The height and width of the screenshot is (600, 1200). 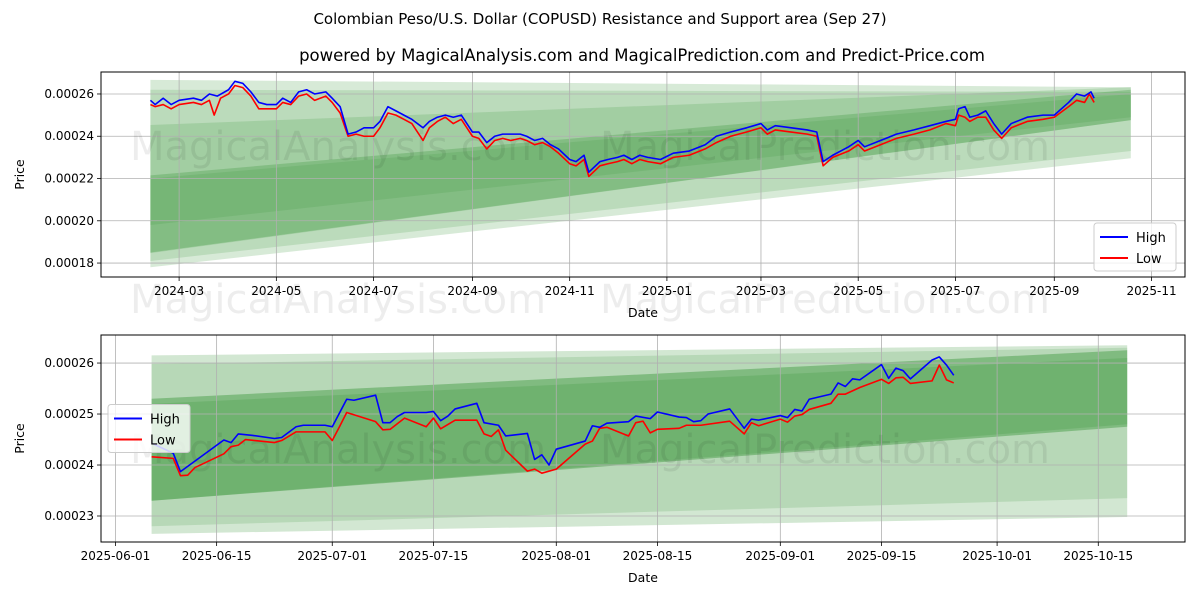 I want to click on x-tick-label: 2024-09, so click(x=472, y=291).